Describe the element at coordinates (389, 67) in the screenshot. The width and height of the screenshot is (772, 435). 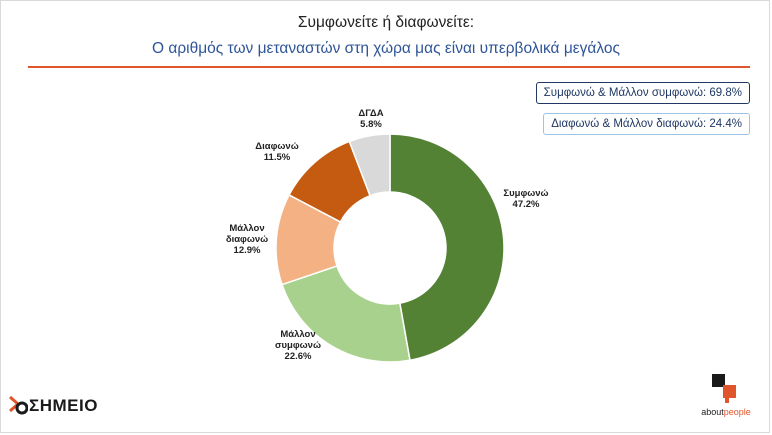
I see `title-divider` at that location.